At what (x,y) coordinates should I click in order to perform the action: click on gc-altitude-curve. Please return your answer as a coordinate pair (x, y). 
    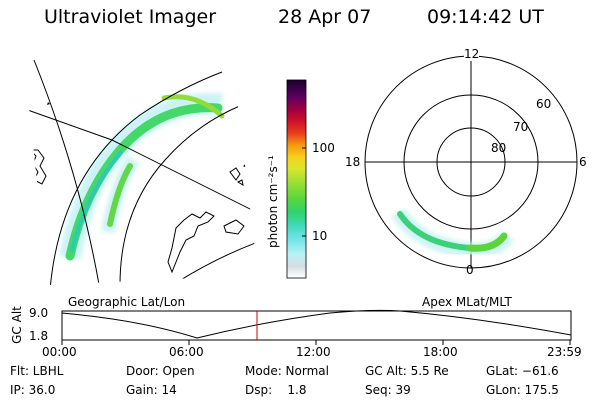
    Looking at the image, I should click on (316, 324).